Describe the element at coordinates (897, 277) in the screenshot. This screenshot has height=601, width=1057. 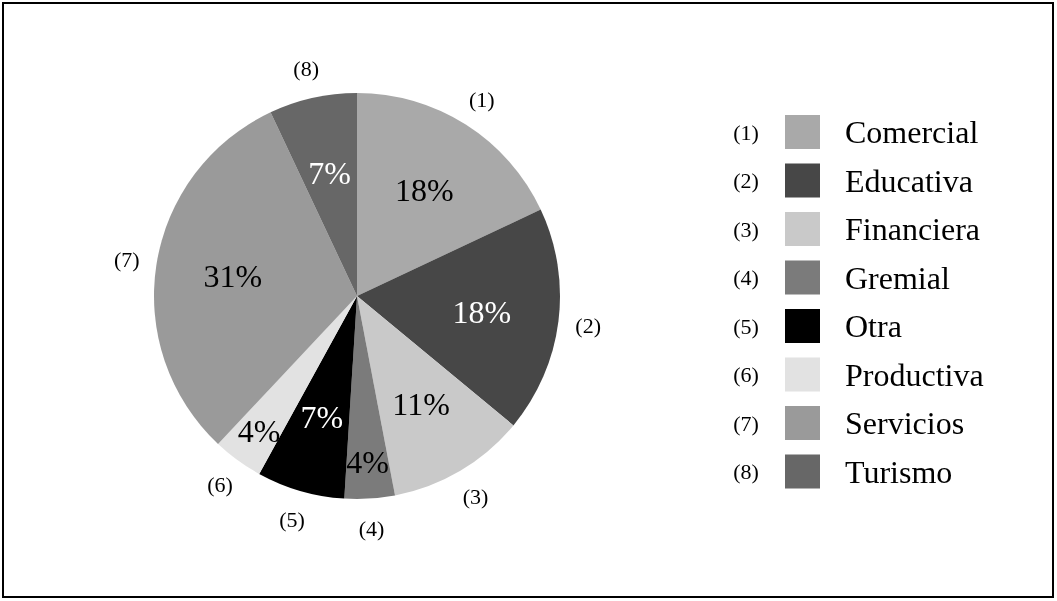
I see `legend-label: Gremial` at that location.